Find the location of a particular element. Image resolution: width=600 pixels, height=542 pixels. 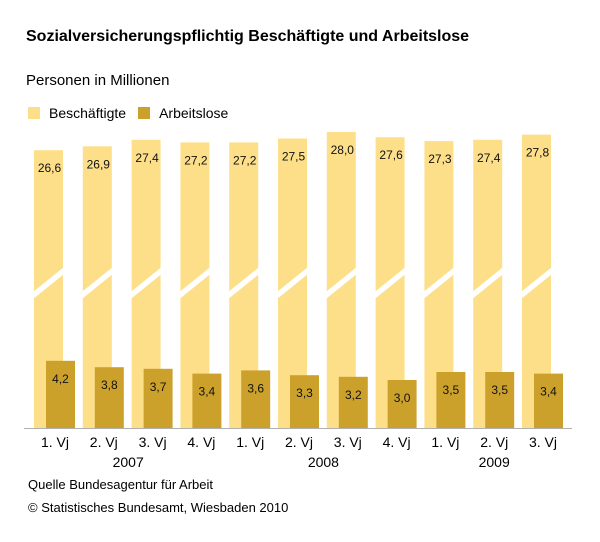

x-year-label: 2009 is located at coordinates (494, 462).